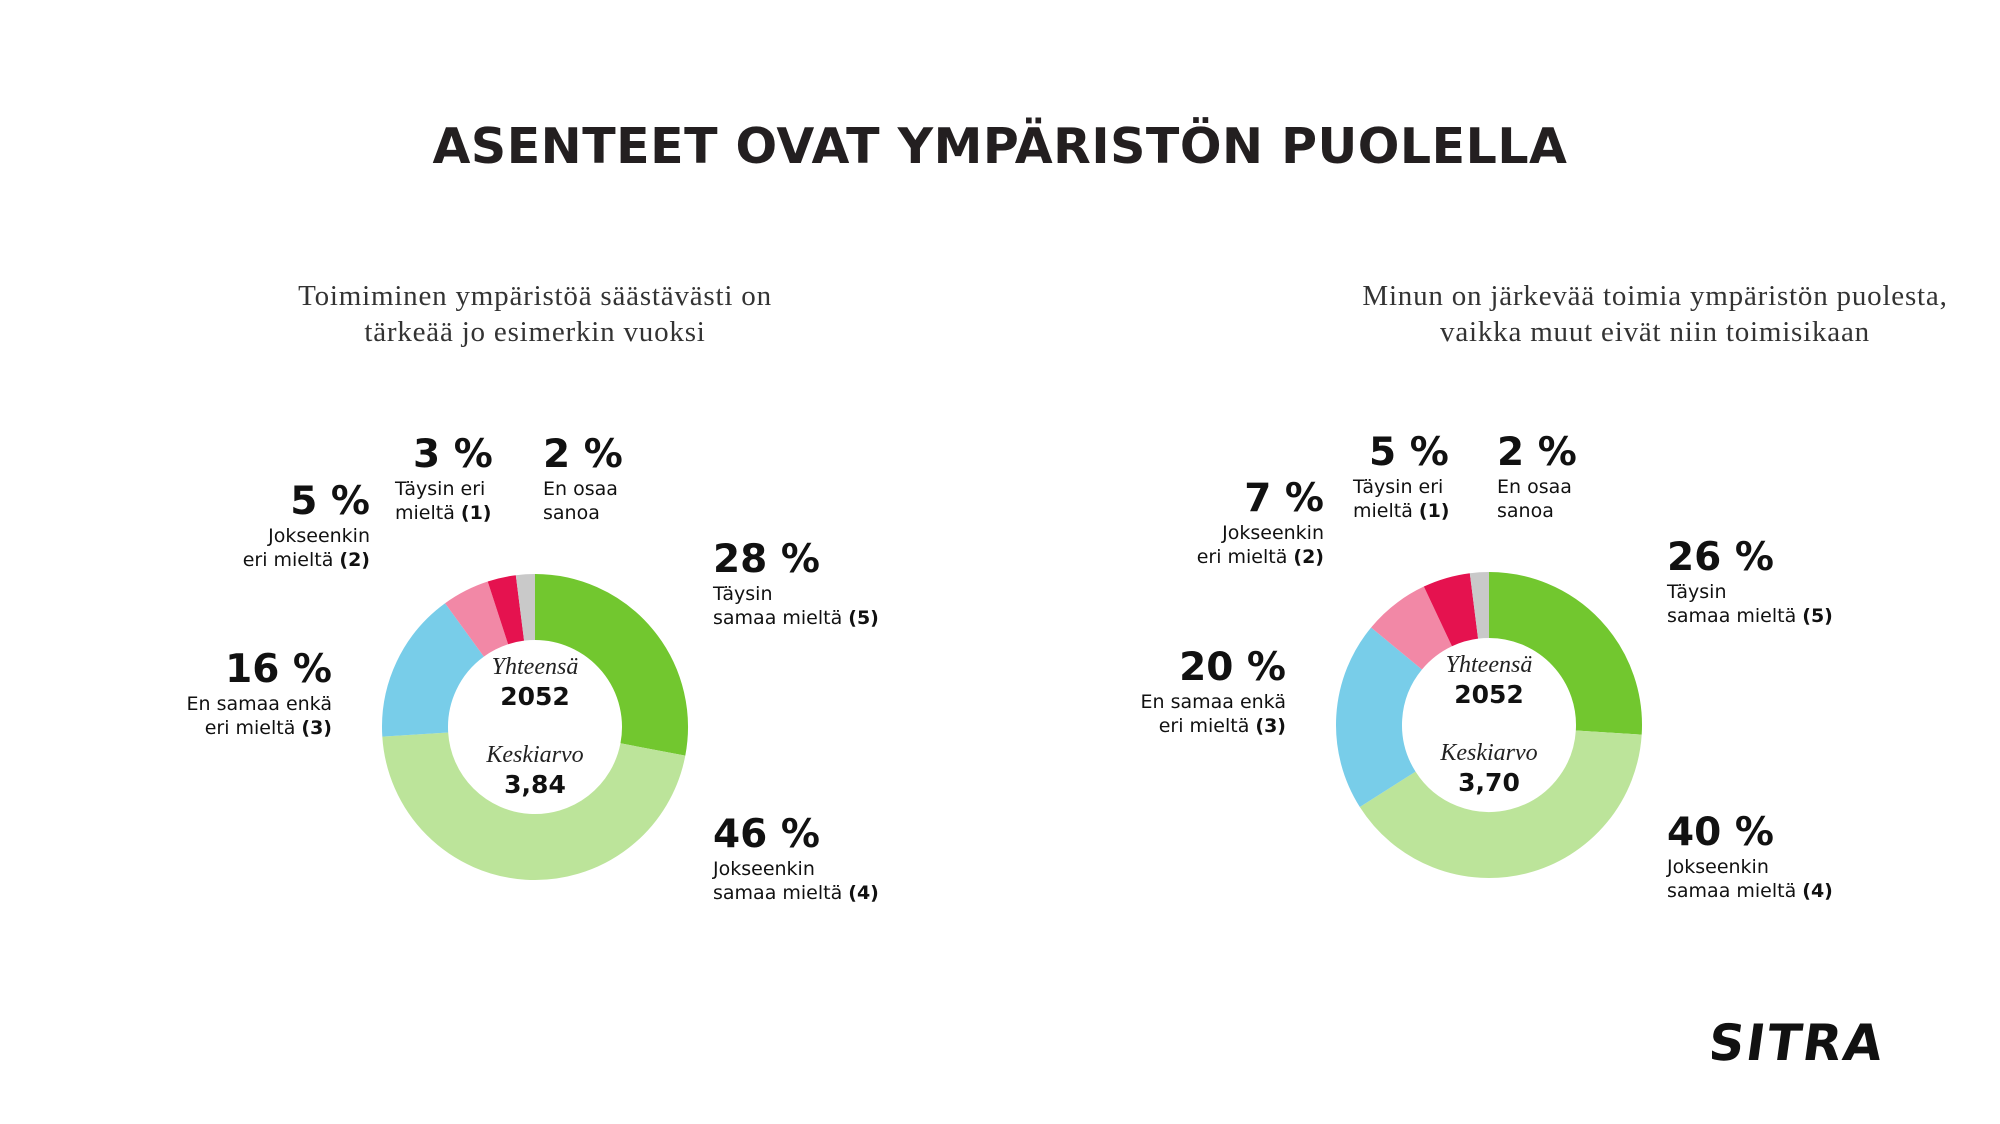 The height and width of the screenshot is (1124, 2000). What do you see at coordinates (1232, 667) in the screenshot?
I see `slice-pct: 20 %` at bounding box center [1232, 667].